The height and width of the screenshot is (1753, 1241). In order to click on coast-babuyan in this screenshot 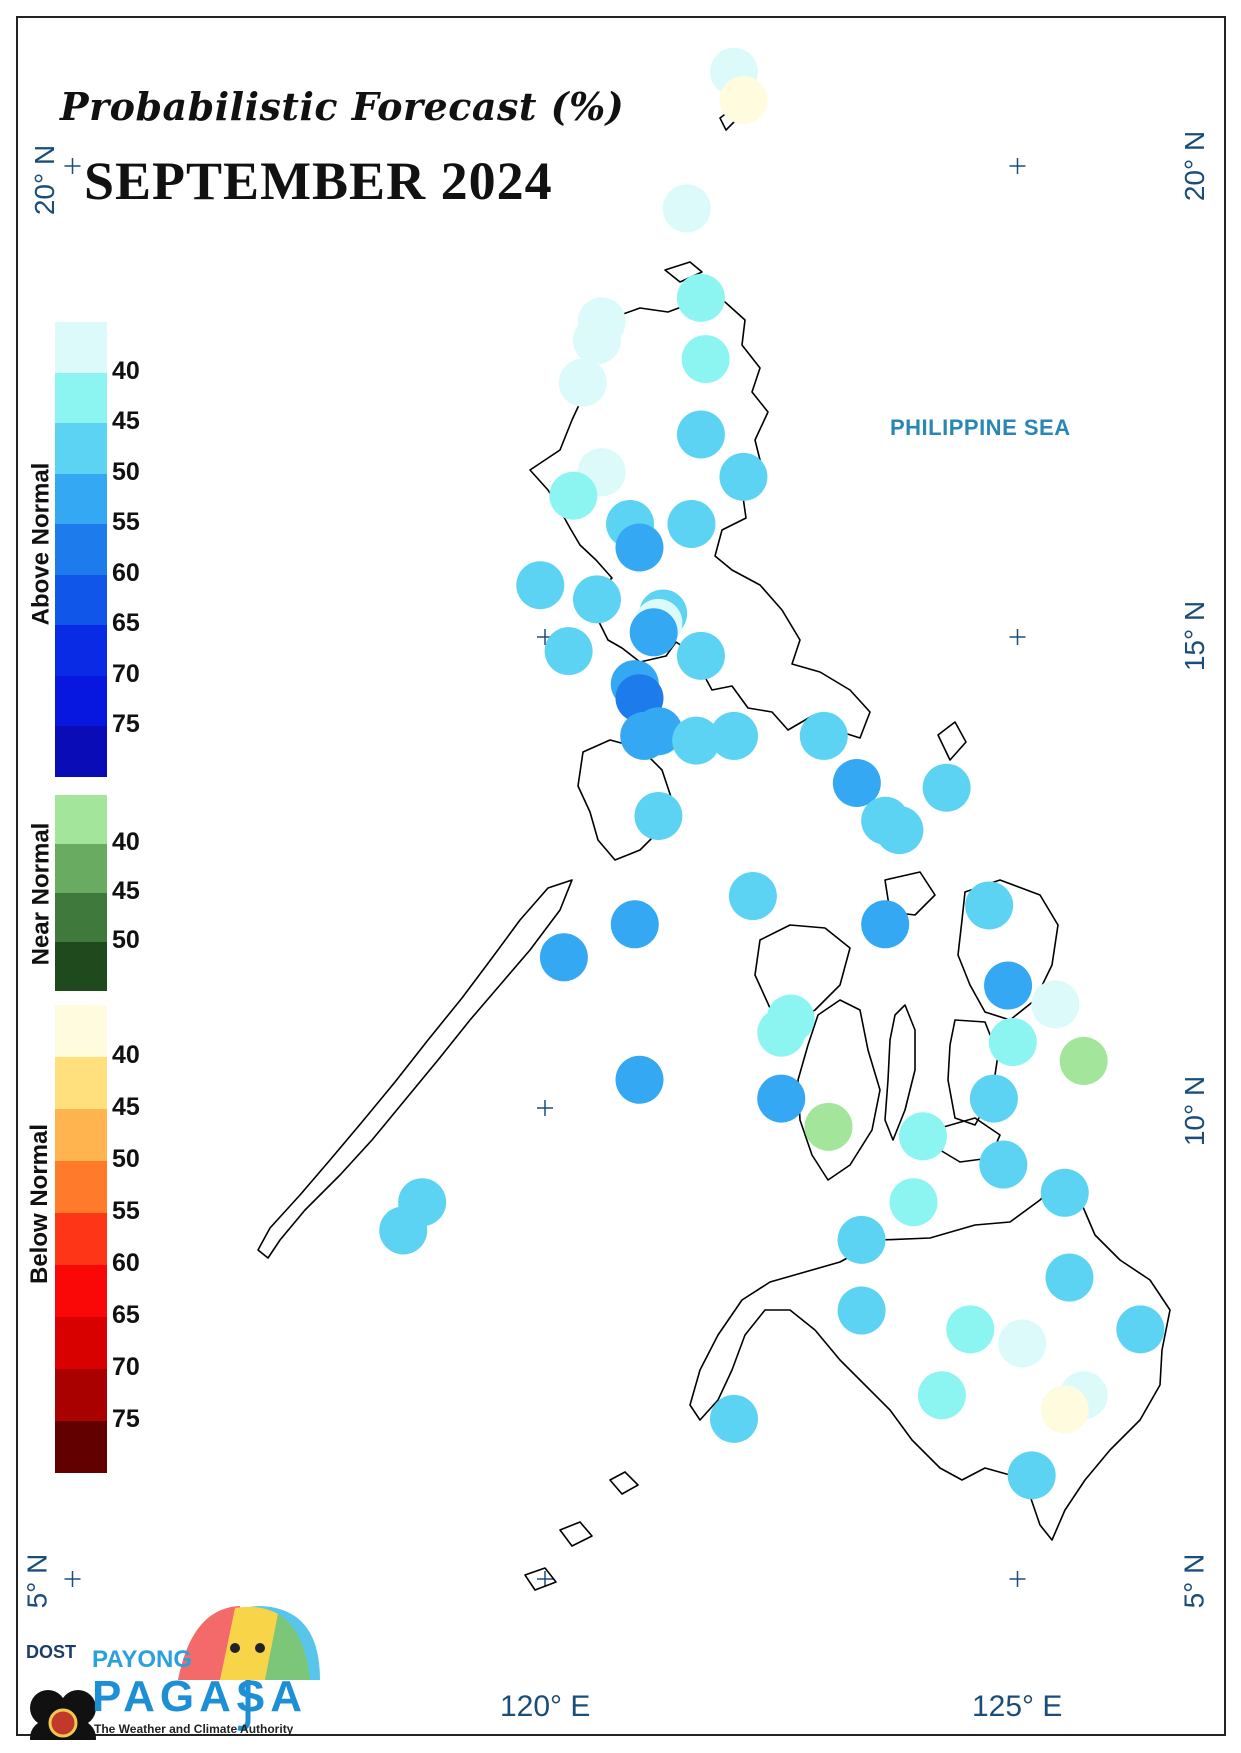, I will do `click(683, 272)`.